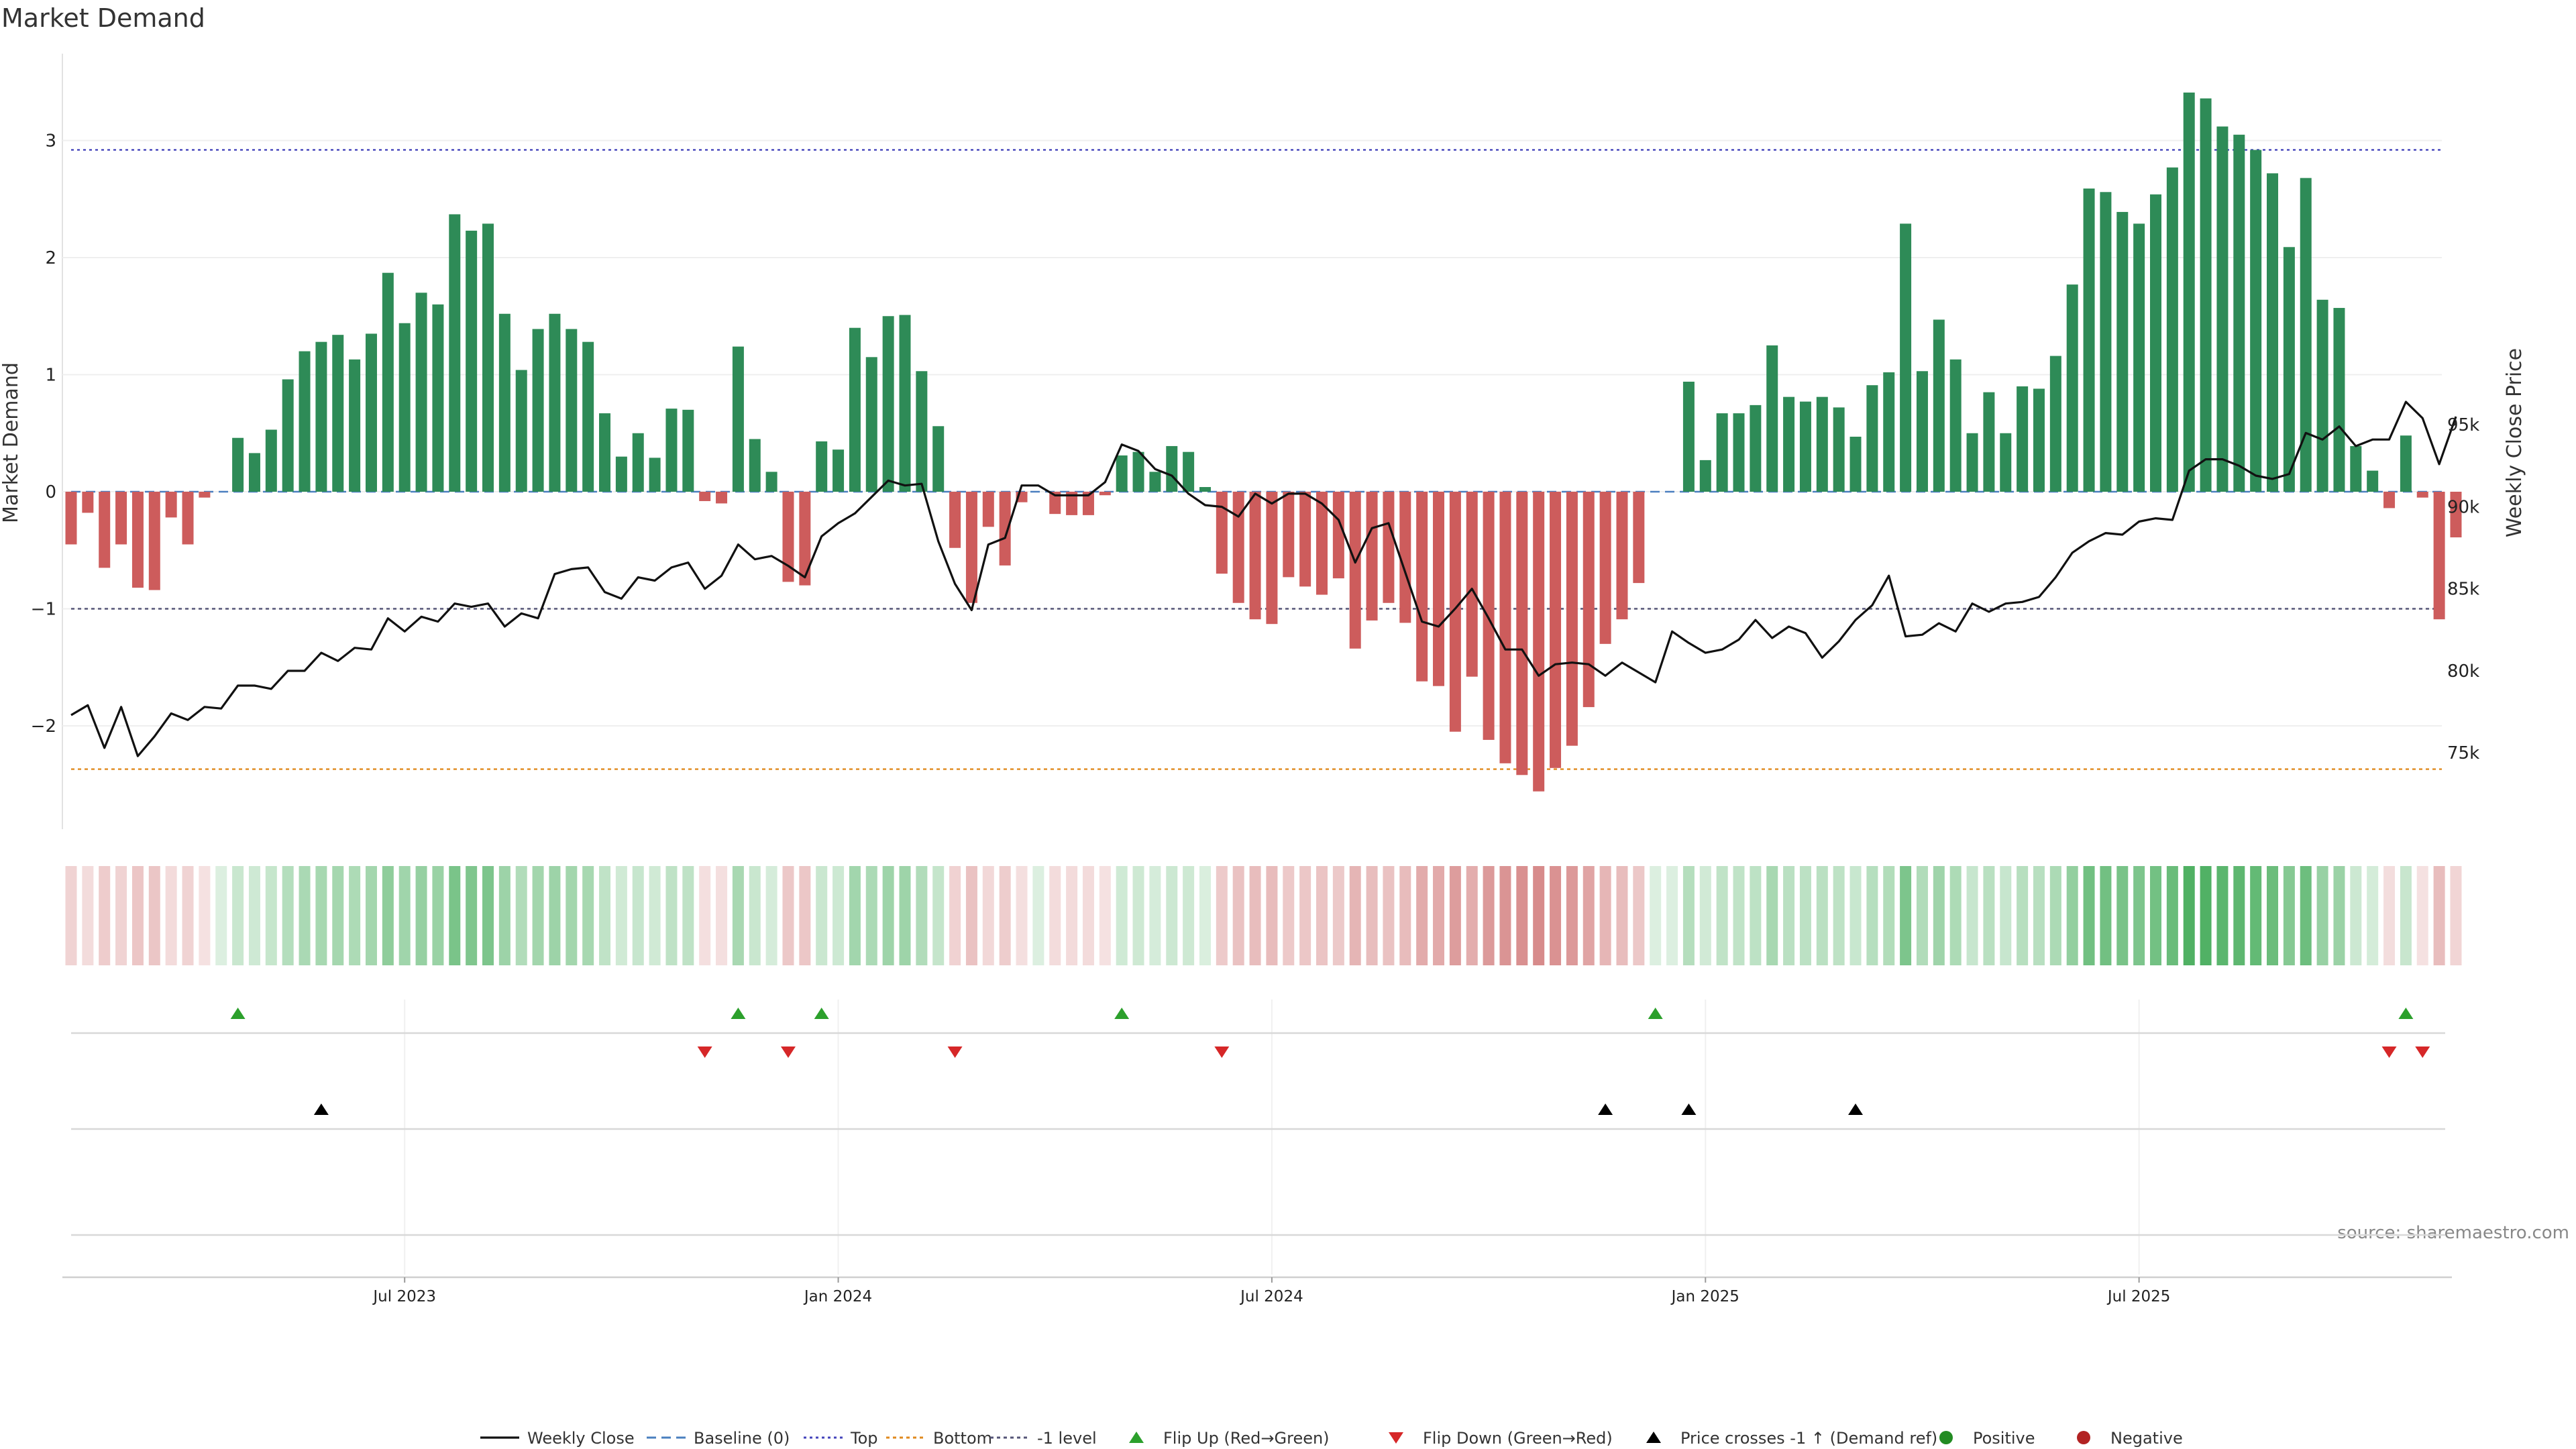 The image size is (2576, 1449). Describe the element at coordinates (837, 1296) in the screenshot. I see `x-tick-label: Jan 2024` at that location.